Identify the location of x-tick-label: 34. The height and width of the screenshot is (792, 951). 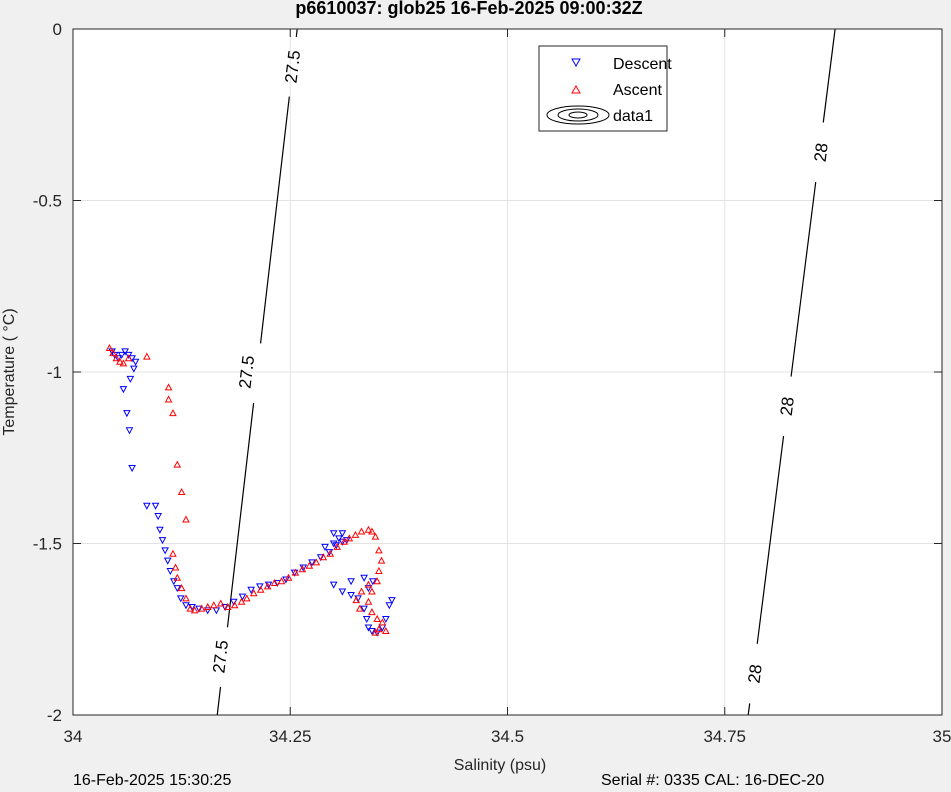
(73, 736).